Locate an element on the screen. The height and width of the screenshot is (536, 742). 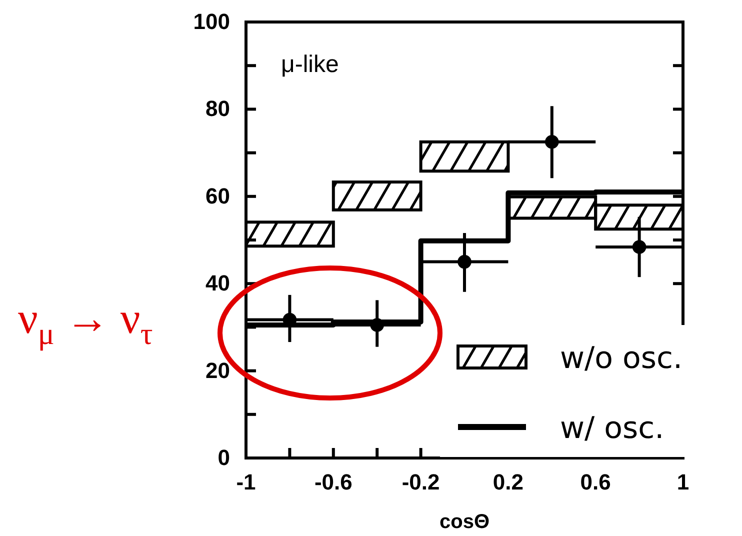
x-tick-label: 0.2 is located at coordinates (508, 482).